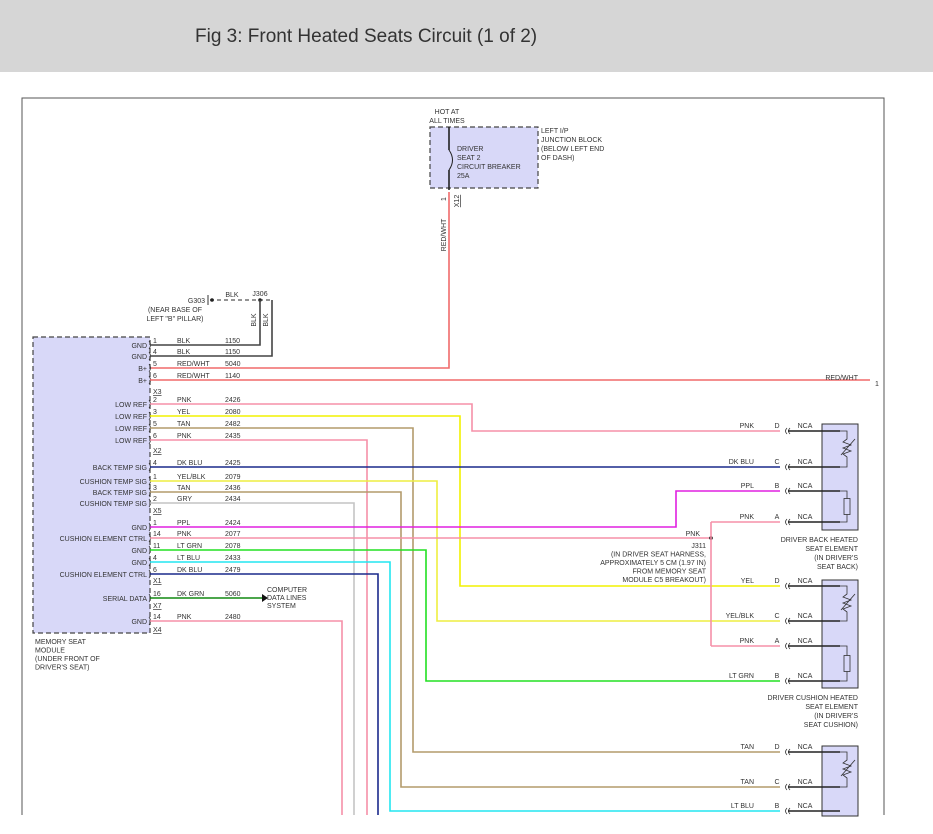 Image resolution: width=933 pixels, height=834 pixels. What do you see at coordinates (831, 725) in the screenshot?
I see `element-name-label: SEAT CUSHION)` at bounding box center [831, 725].